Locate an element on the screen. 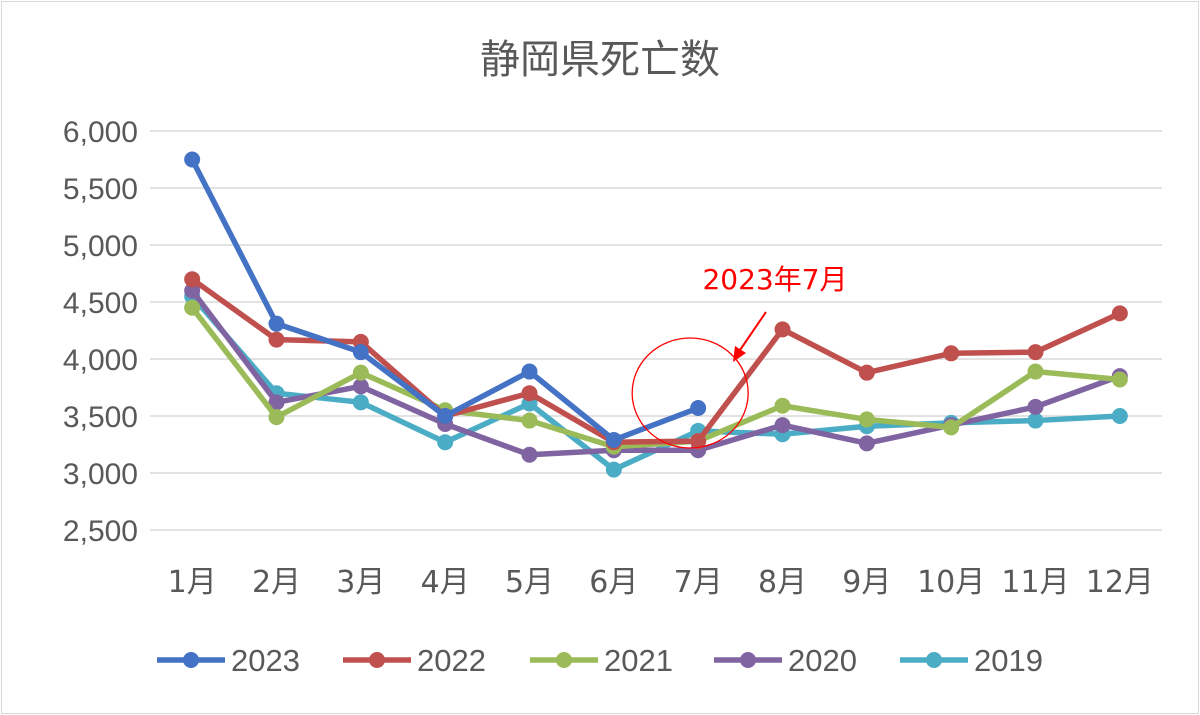  x-axis-ticks: 1月 2月 3月 4月 5月 6月 7月 8月 9月 10月 11月 12月 is located at coordinates (661, 582).